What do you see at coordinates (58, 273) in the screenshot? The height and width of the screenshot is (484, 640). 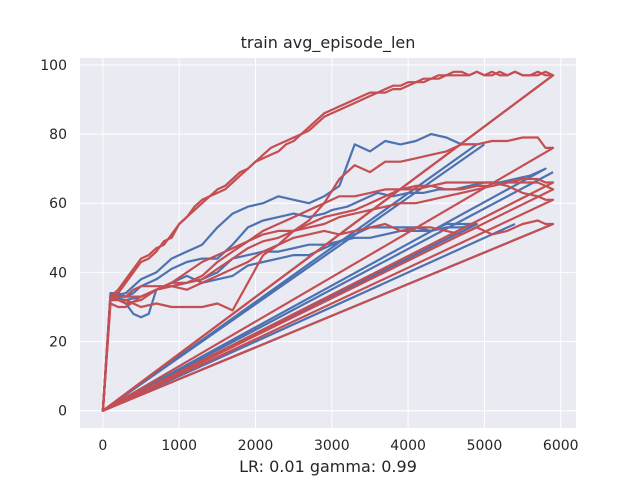 I see `y-tick-label: 40` at bounding box center [58, 273].